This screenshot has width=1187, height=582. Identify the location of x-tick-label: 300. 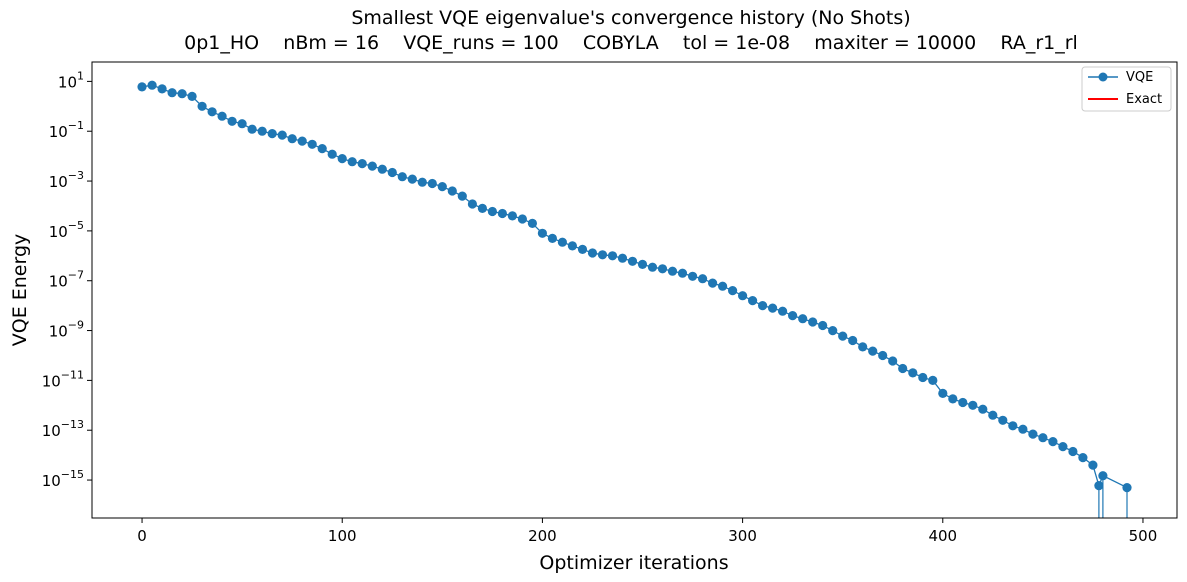
(742, 536).